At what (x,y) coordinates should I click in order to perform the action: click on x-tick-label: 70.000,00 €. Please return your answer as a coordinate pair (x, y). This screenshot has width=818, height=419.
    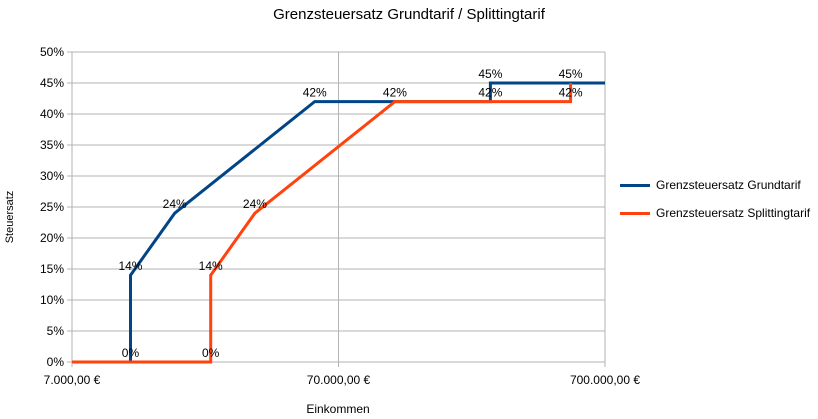
    Looking at the image, I should click on (339, 380).